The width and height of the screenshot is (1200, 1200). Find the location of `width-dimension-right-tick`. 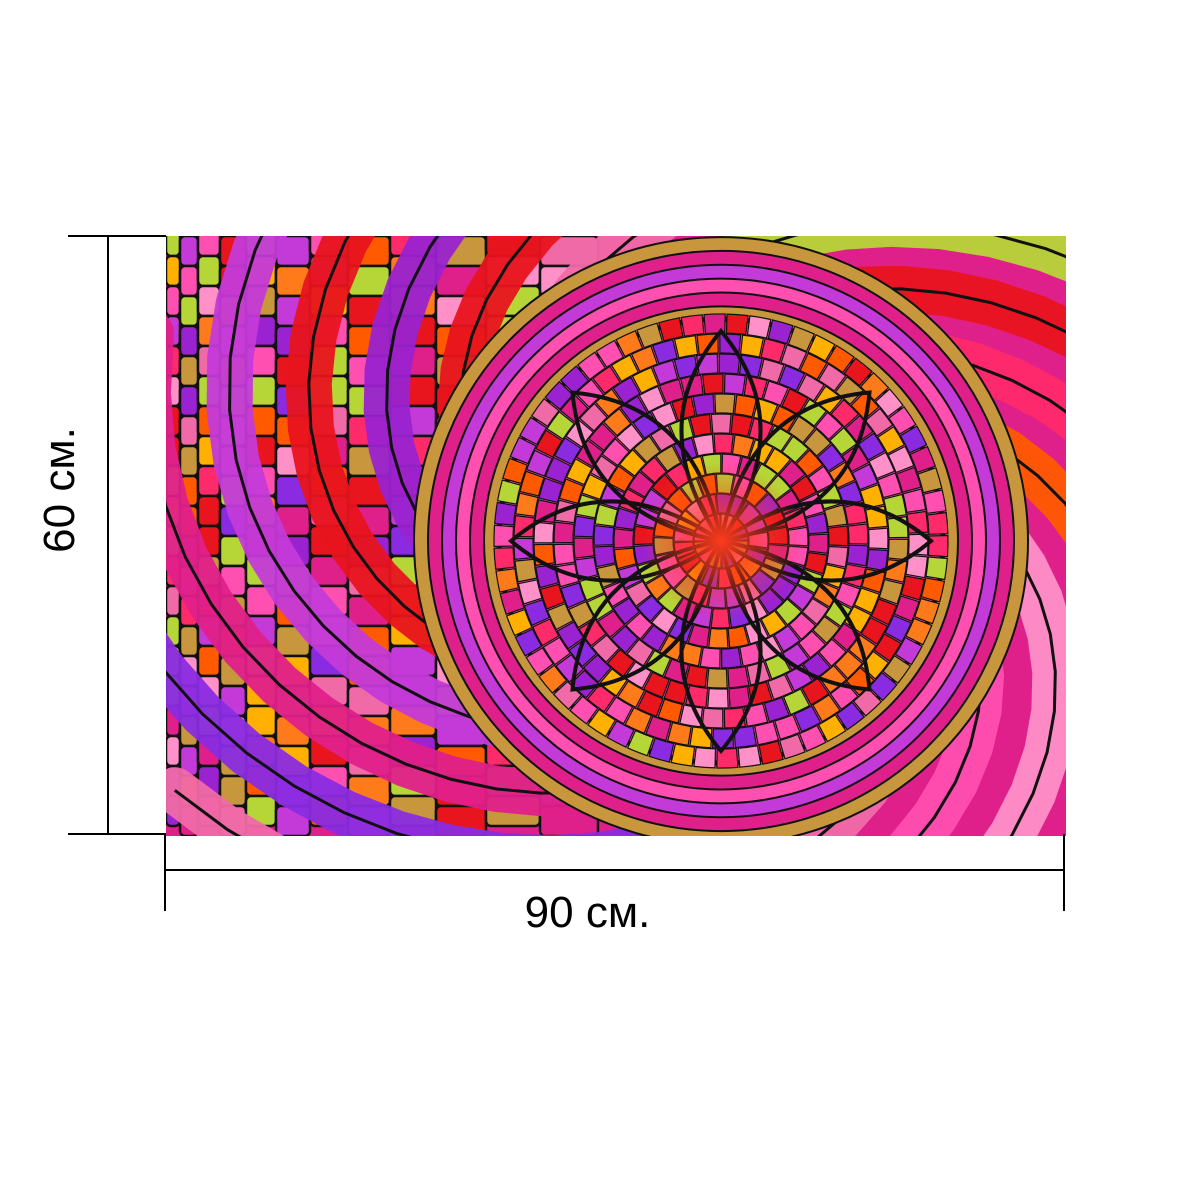

width-dimension-right-tick is located at coordinates (1064, 872).